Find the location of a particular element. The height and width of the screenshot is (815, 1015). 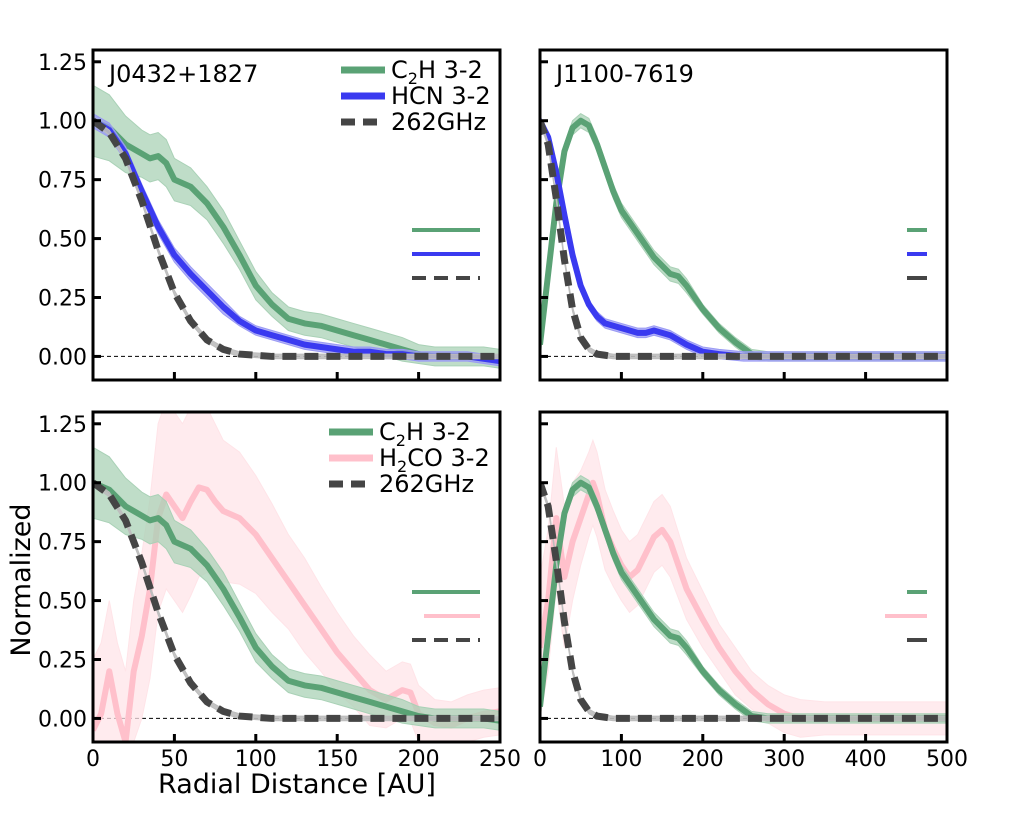

x-tick-label: 300 is located at coordinates (784, 759).